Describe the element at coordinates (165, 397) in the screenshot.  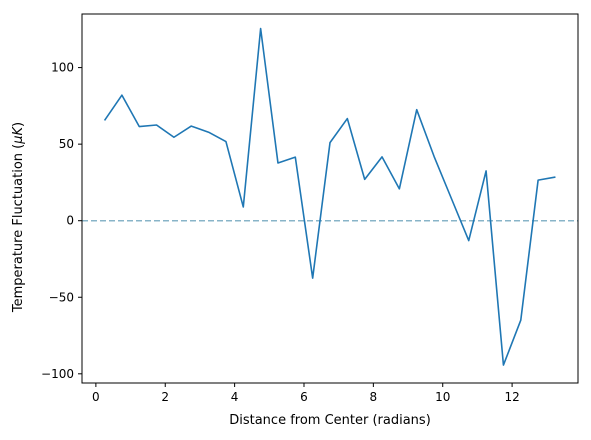
I see `x-tick-label: 2` at that location.